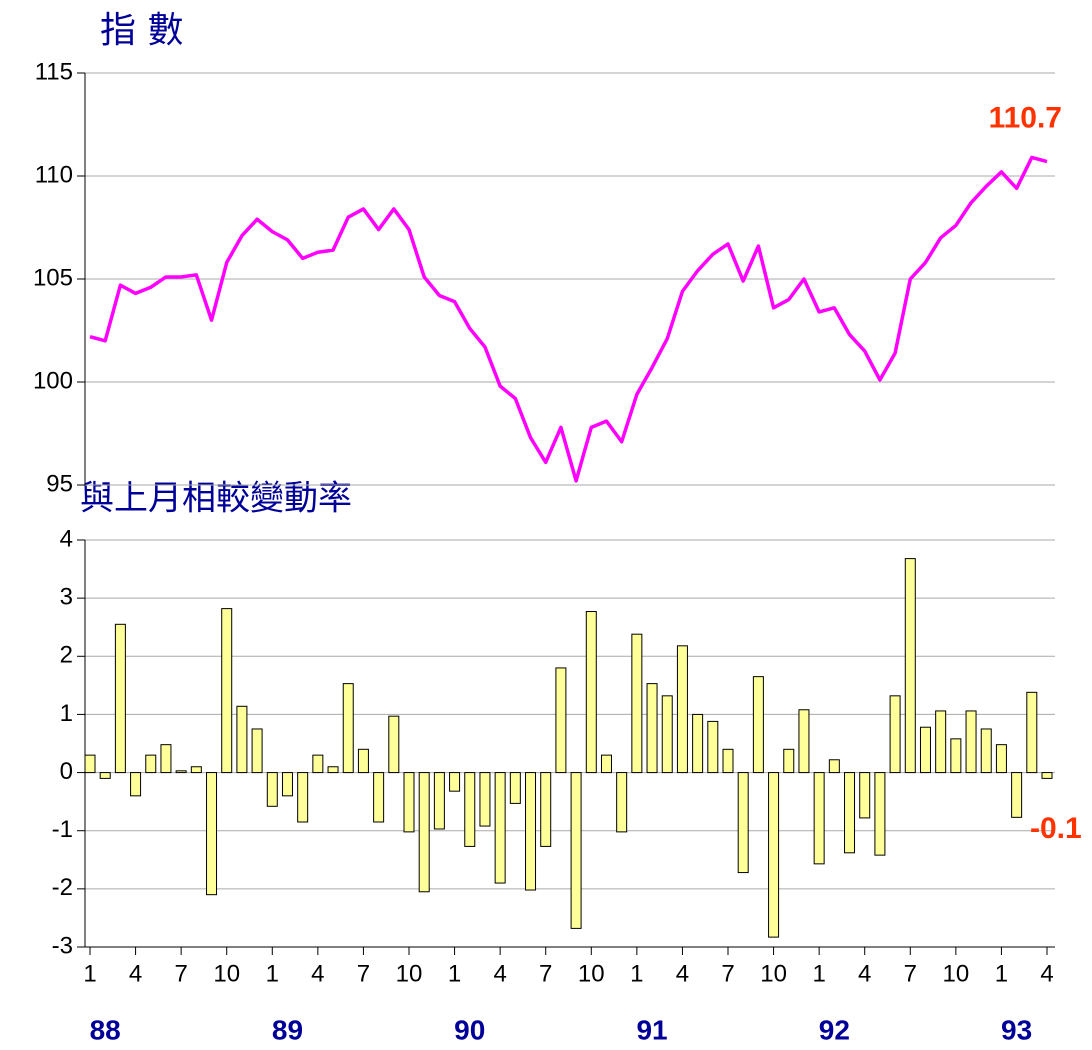 The height and width of the screenshot is (1050, 1092). What do you see at coordinates (1056, 828) in the screenshot?
I see `annotation: -0.1` at bounding box center [1056, 828].